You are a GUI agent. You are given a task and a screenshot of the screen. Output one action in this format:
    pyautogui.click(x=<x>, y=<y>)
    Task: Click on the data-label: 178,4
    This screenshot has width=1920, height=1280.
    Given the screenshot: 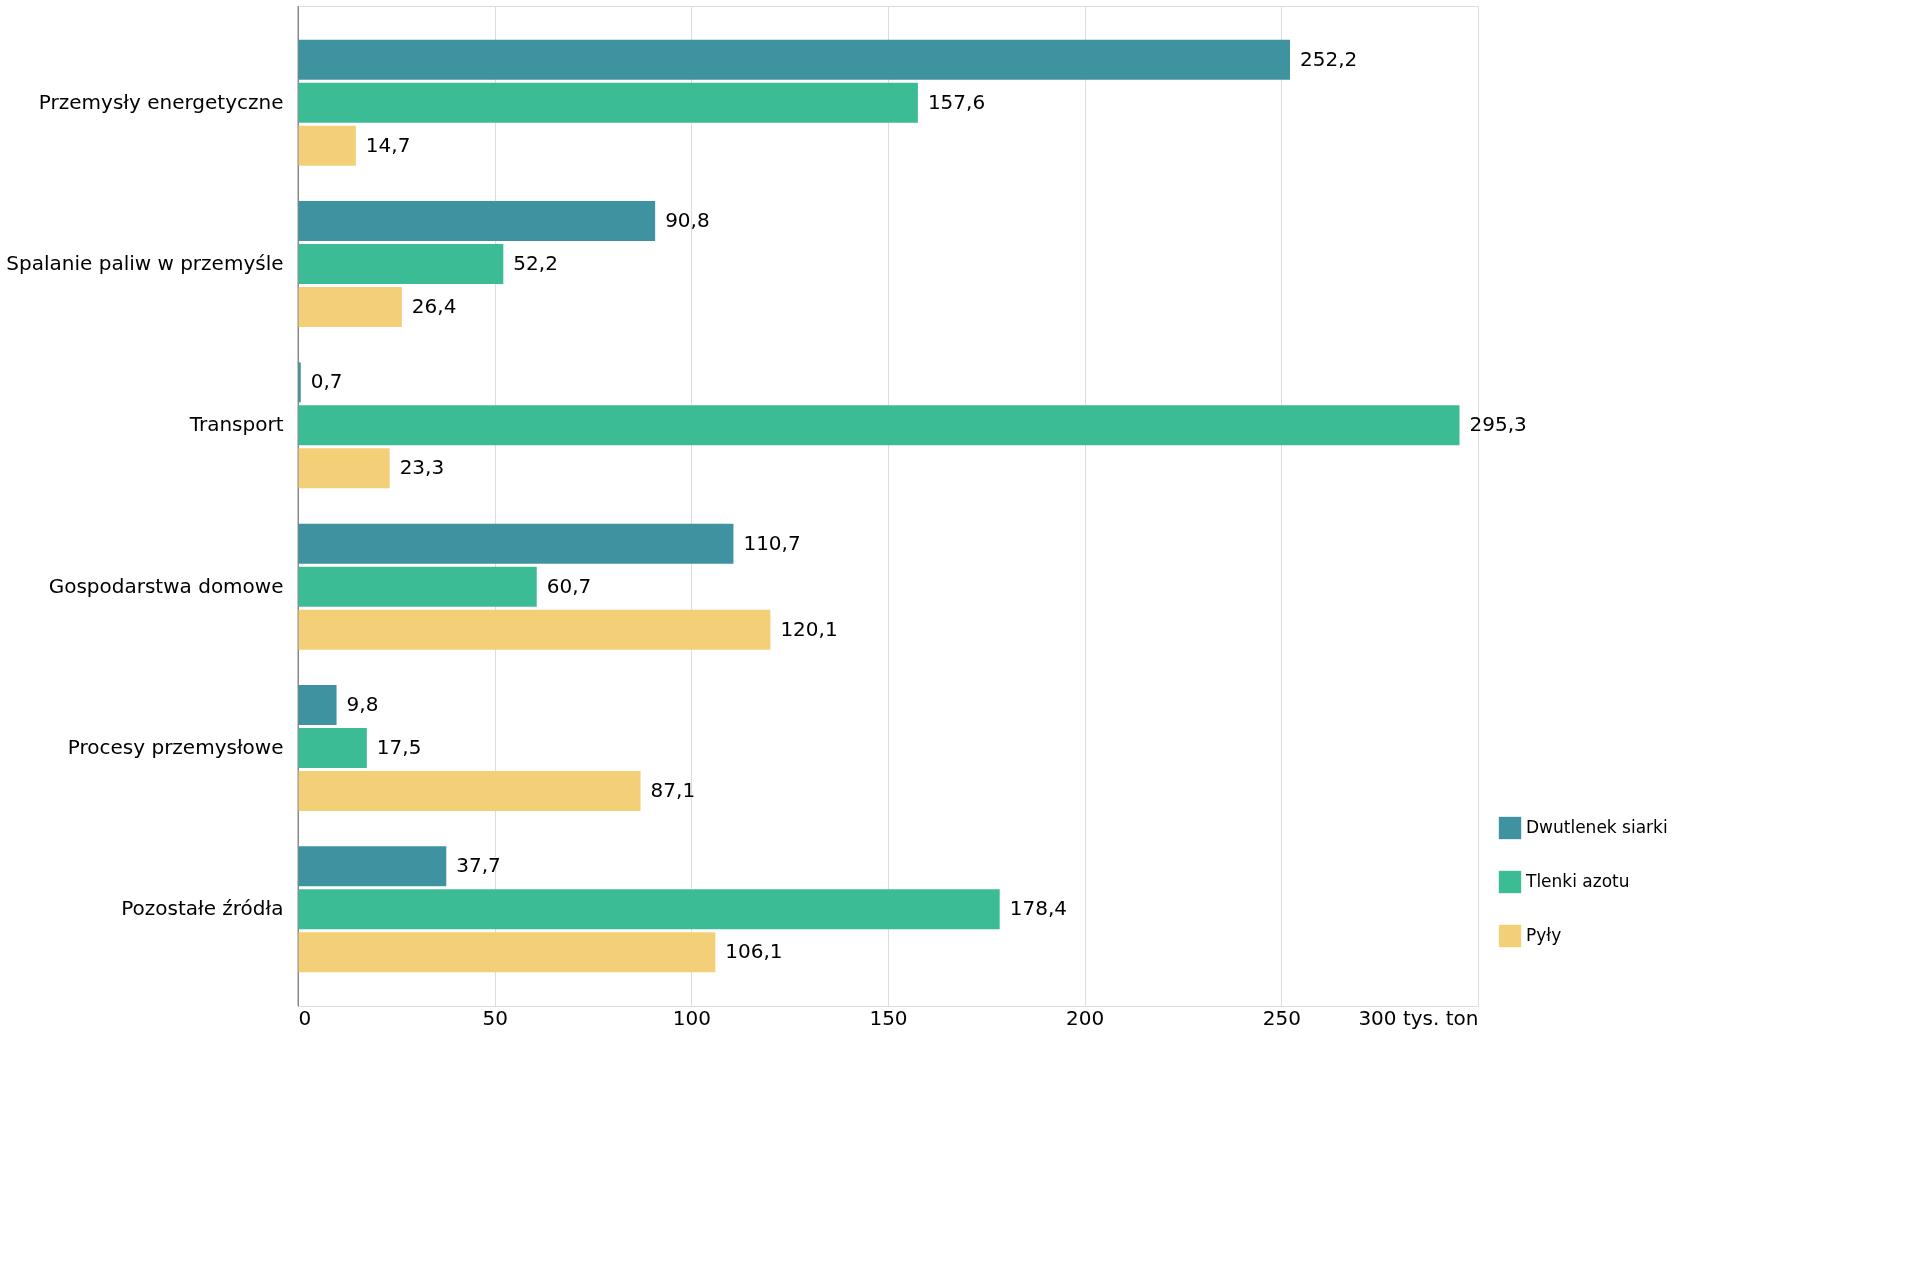 What is the action you would take?
    pyautogui.click(x=1038, y=908)
    